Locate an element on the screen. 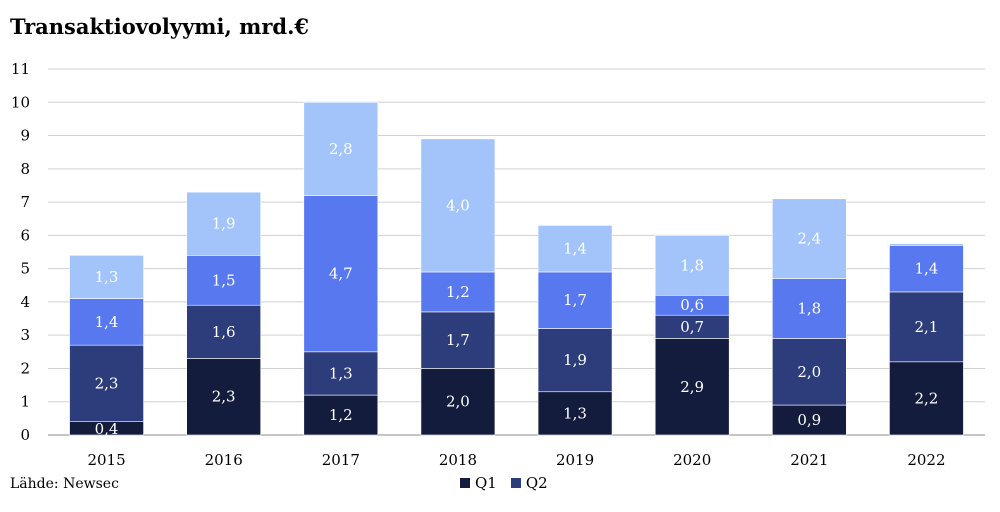 The image size is (1000, 512). x-tick-label: 2022 is located at coordinates (926, 460).